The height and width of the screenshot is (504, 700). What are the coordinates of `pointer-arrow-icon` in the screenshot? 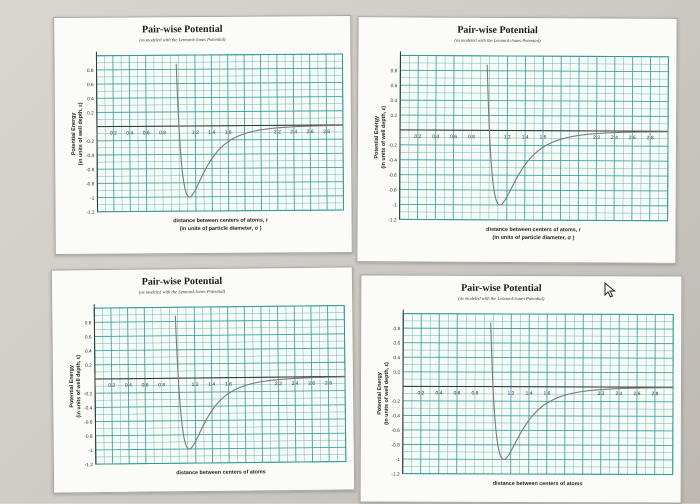 It's located at (610, 290).